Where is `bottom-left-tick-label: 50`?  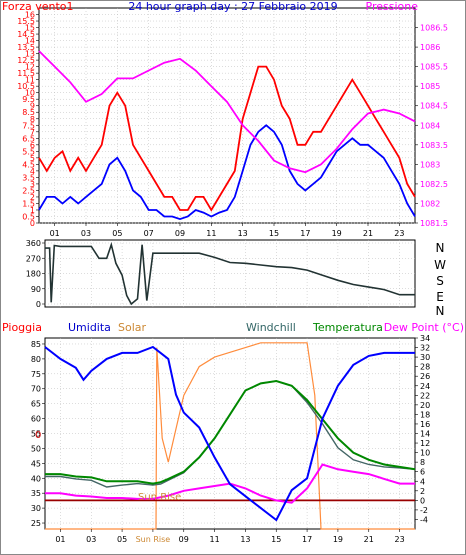 bottom-left-tick-label: 50 is located at coordinates (36, 448).